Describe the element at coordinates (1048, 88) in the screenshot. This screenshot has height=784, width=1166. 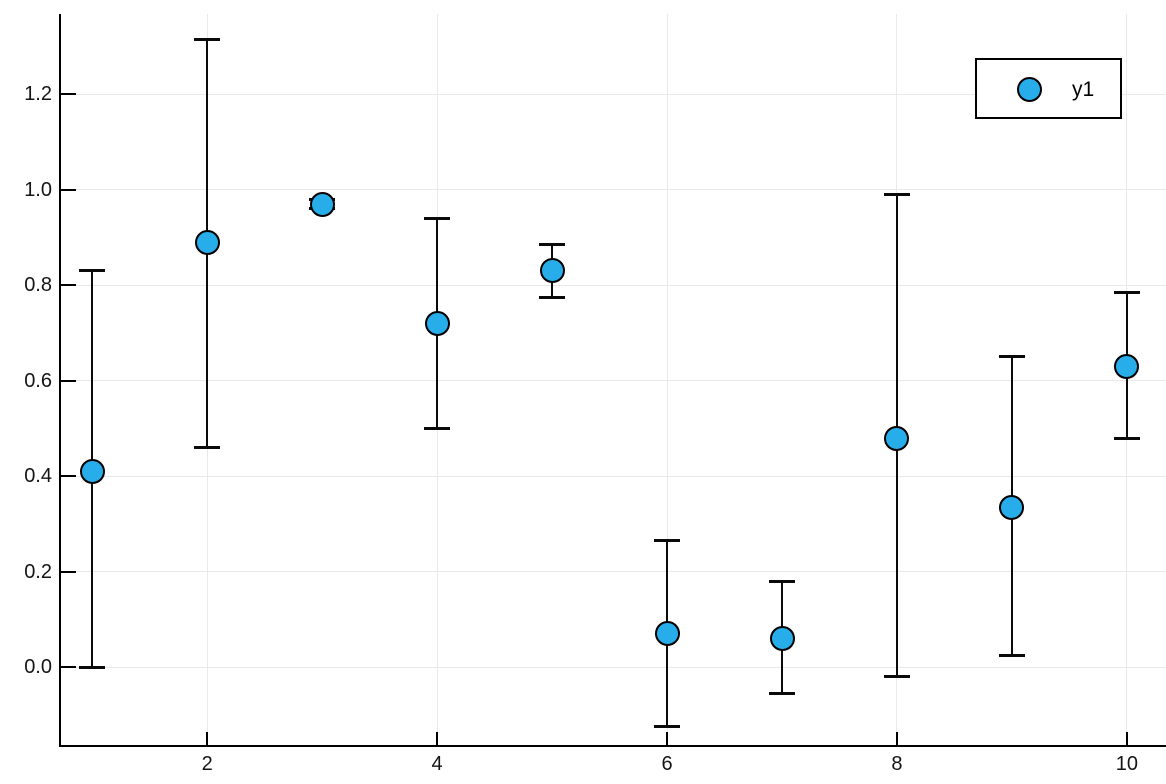
I see `legend-box: y1` at that location.